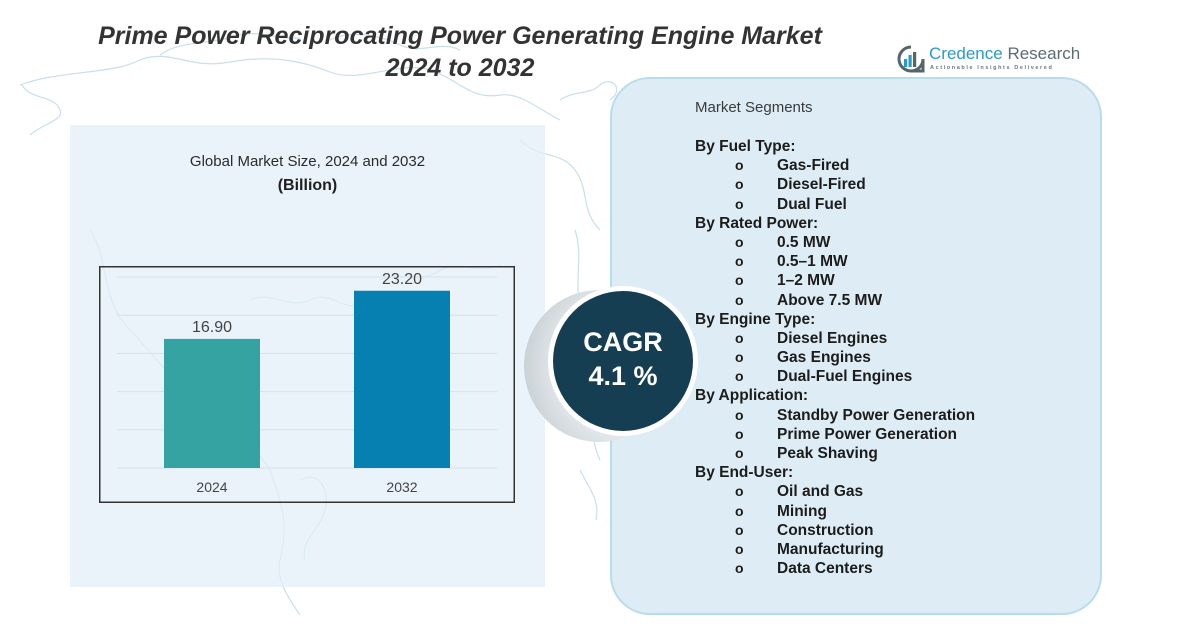 This screenshot has height=628, width=1201. I want to click on segment-item: o Prime Power Generation, so click(826, 434).